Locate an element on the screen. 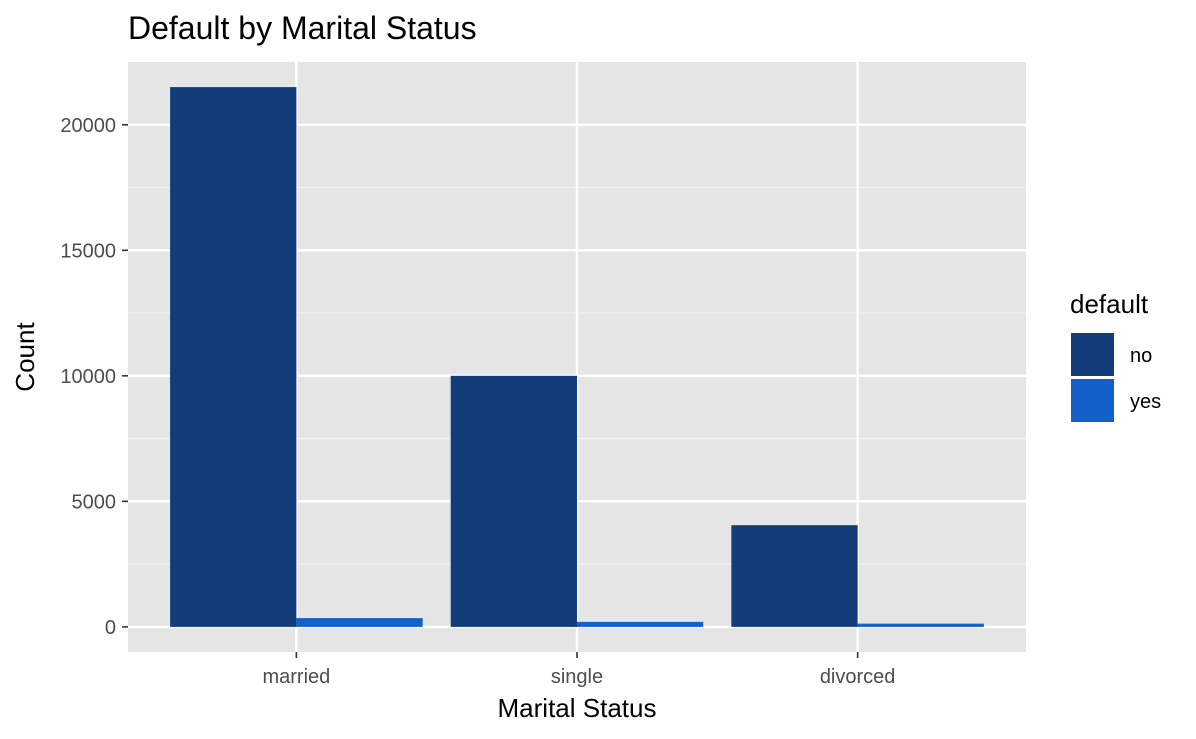  x-tick-label: divorced is located at coordinates (858, 677).